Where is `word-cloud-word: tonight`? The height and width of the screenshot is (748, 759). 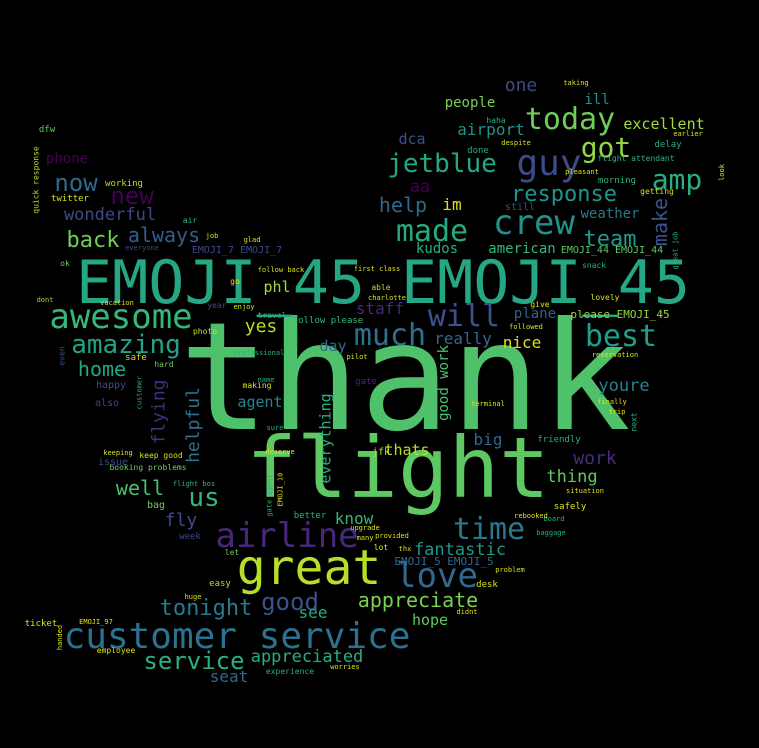 word-cloud-word: tonight is located at coordinates (206, 608).